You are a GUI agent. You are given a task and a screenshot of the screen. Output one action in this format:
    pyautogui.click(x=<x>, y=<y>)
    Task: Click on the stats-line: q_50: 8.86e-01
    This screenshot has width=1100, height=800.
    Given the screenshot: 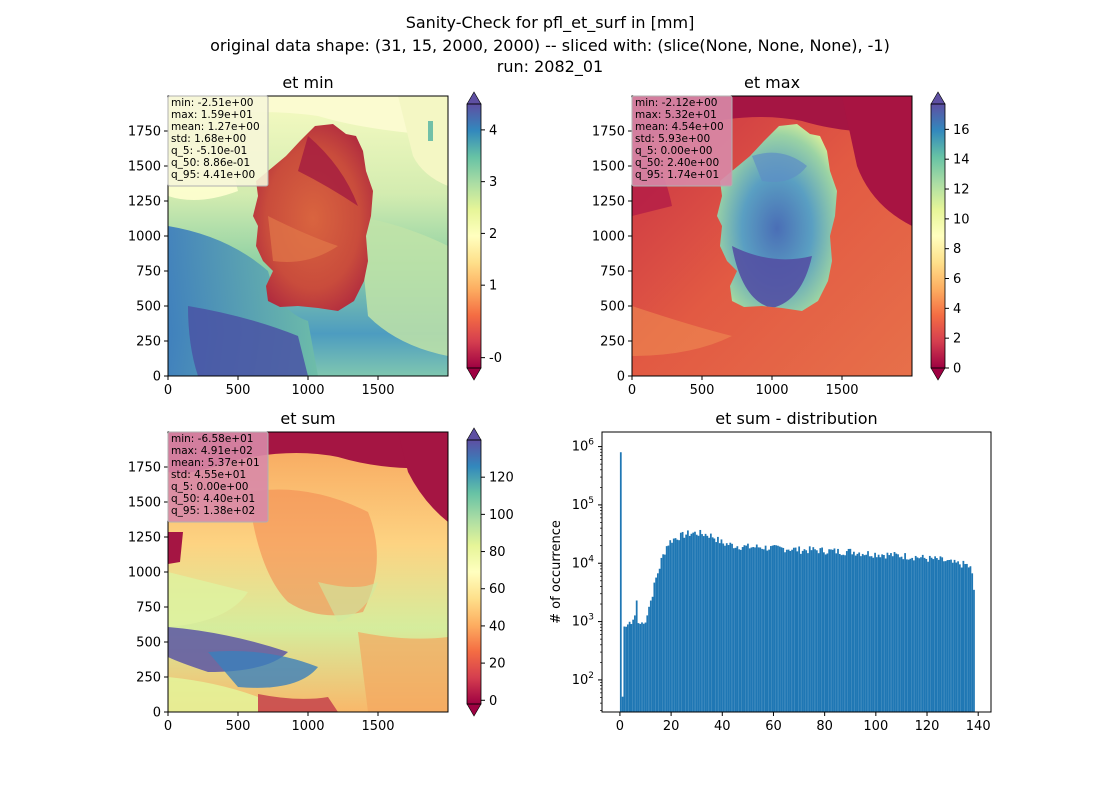 What is the action you would take?
    pyautogui.click(x=210, y=163)
    